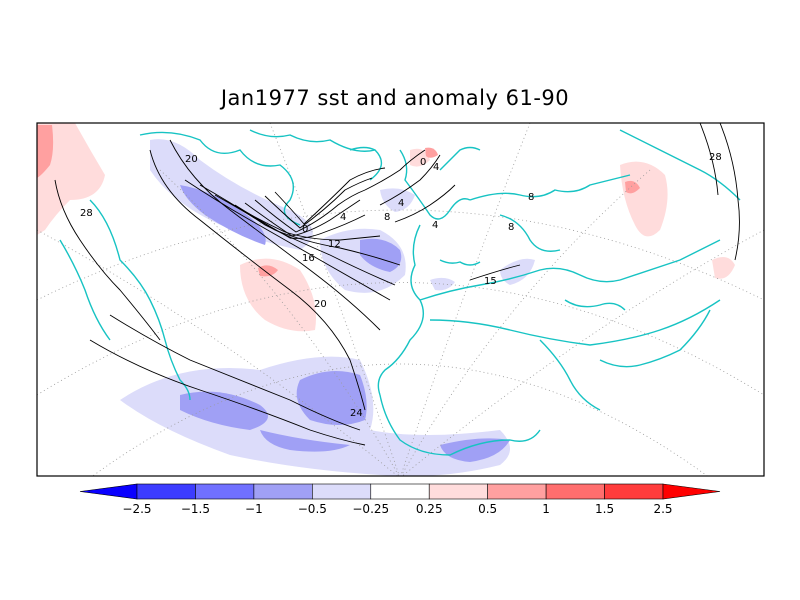  I want to click on colorbar-tick-label: −1.5, so click(195, 509).